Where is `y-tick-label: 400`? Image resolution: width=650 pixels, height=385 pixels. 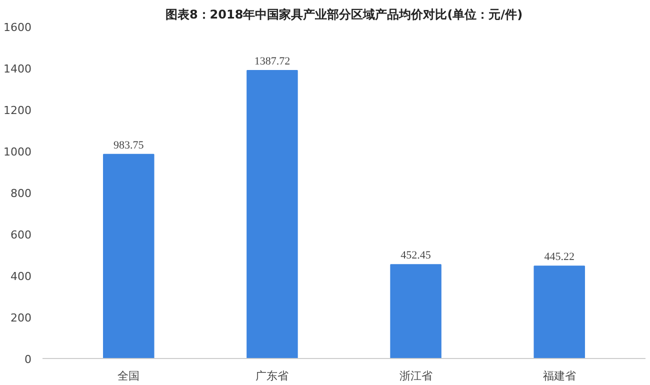 y-tick-label: 400 is located at coordinates (21, 276).